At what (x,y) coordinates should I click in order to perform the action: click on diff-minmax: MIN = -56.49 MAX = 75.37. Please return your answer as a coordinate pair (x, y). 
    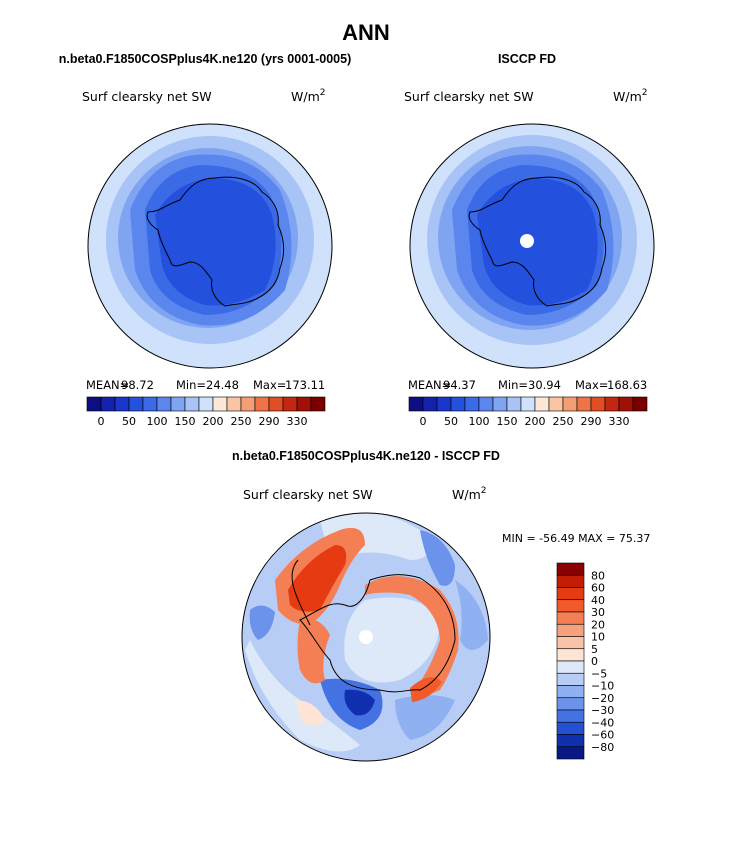
    Looking at the image, I should click on (576, 538).